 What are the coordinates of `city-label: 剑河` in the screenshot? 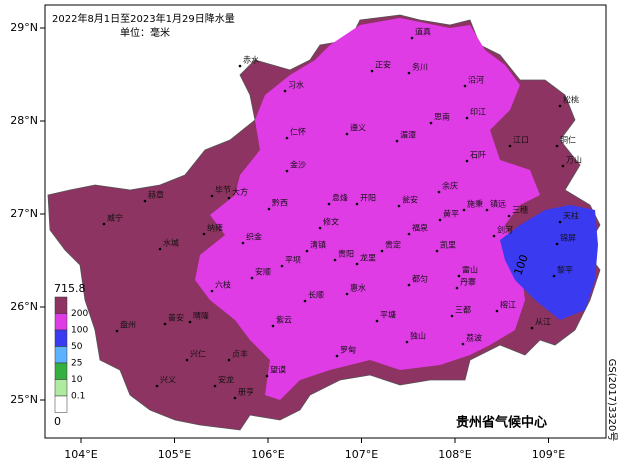 It's located at (505, 230).